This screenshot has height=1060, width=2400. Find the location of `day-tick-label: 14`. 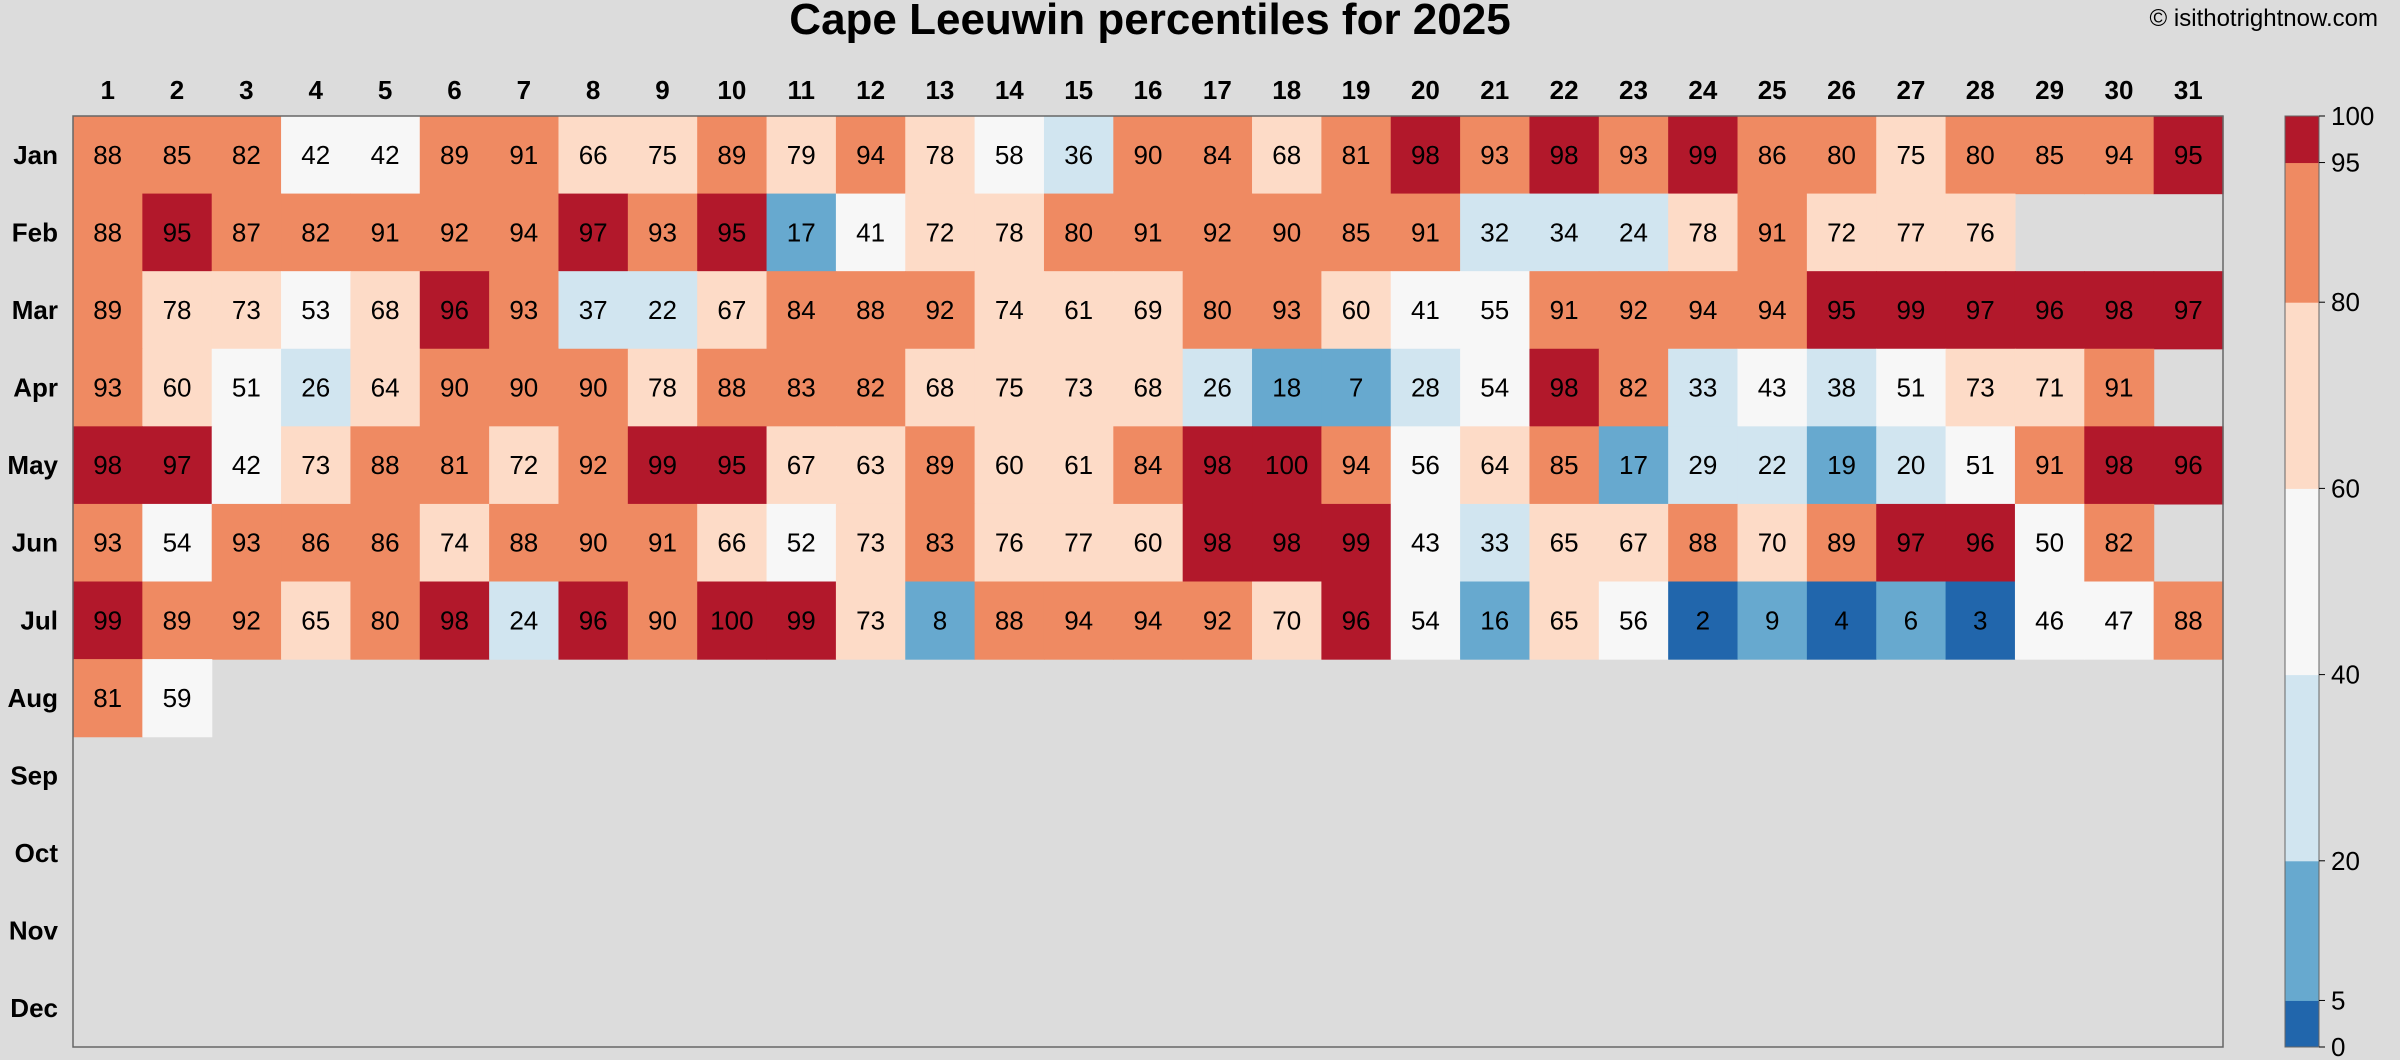

day-tick-label: 14 is located at coordinates (1009, 90).